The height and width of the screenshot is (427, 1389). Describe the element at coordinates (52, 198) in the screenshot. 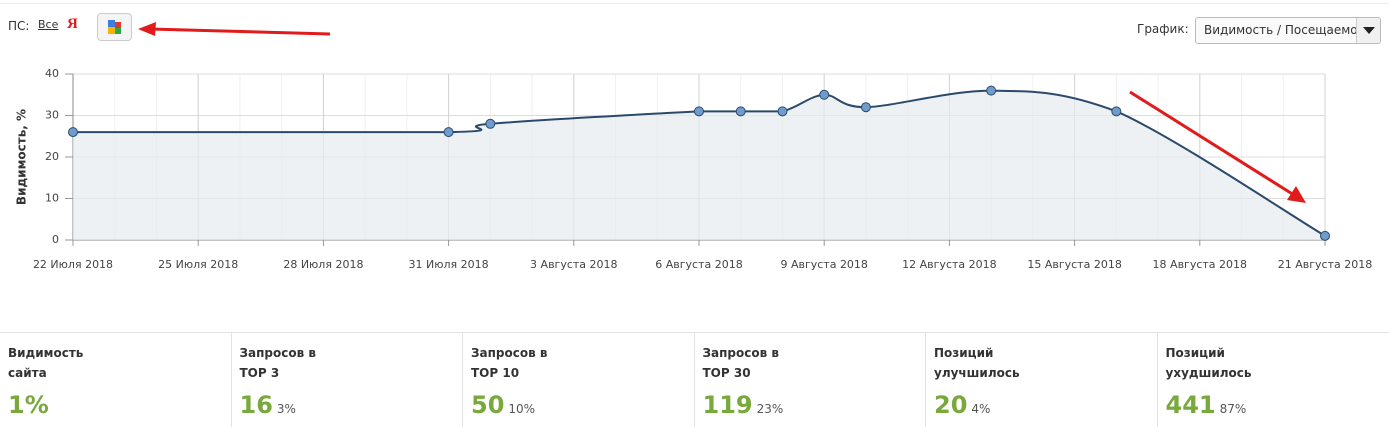

I see `y-tick-label: 10` at that location.